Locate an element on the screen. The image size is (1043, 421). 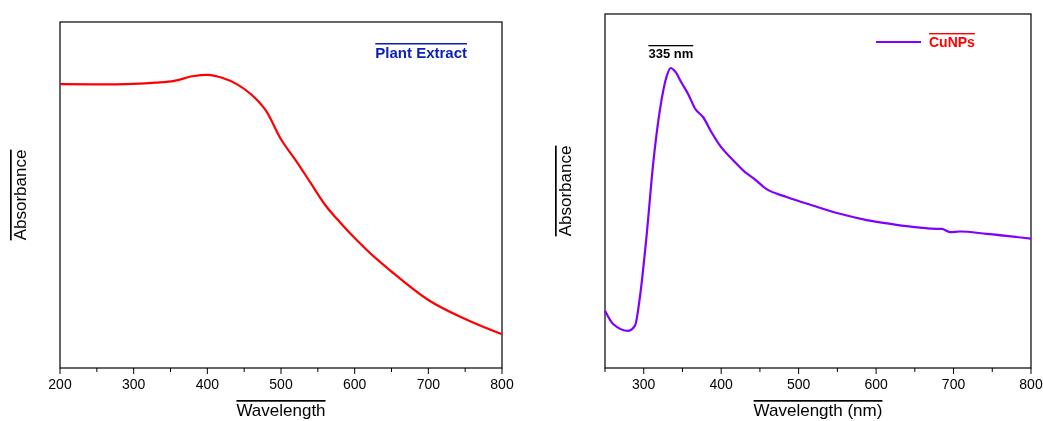
x-axis-title: Wavelength (nm) is located at coordinates (818, 410).